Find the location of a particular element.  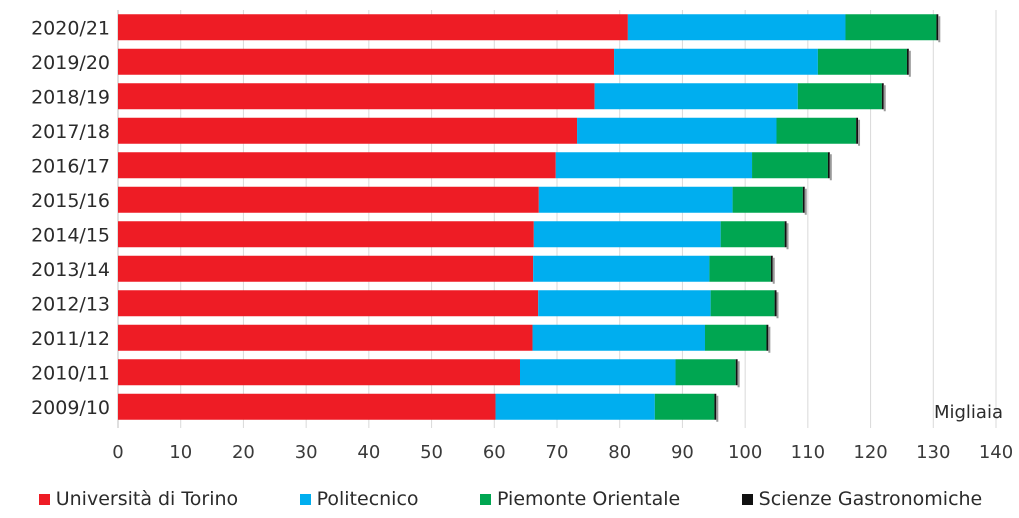

legend-label: Scienze Gastronomiche is located at coordinates (870, 499).